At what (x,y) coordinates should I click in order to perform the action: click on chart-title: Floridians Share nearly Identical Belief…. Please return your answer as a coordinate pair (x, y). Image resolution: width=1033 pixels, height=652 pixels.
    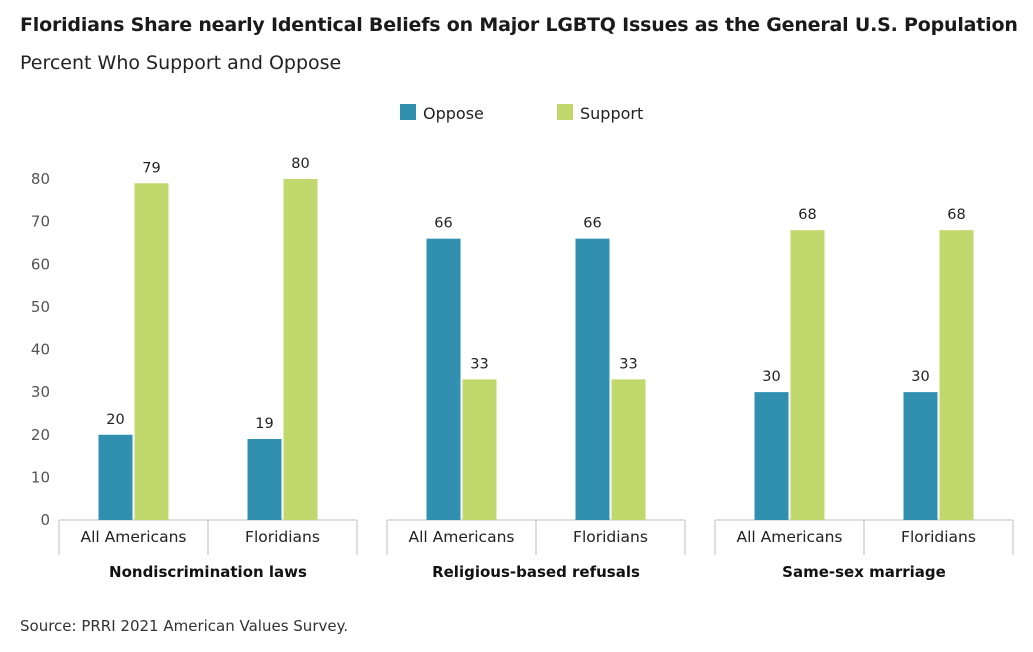
    Looking at the image, I should click on (519, 25).